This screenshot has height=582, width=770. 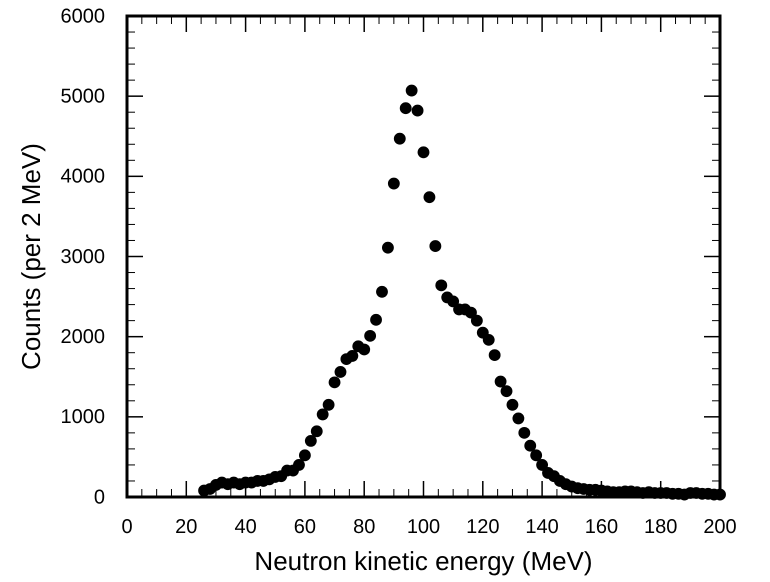 I want to click on y-tick-label: 5000, so click(x=82, y=97).